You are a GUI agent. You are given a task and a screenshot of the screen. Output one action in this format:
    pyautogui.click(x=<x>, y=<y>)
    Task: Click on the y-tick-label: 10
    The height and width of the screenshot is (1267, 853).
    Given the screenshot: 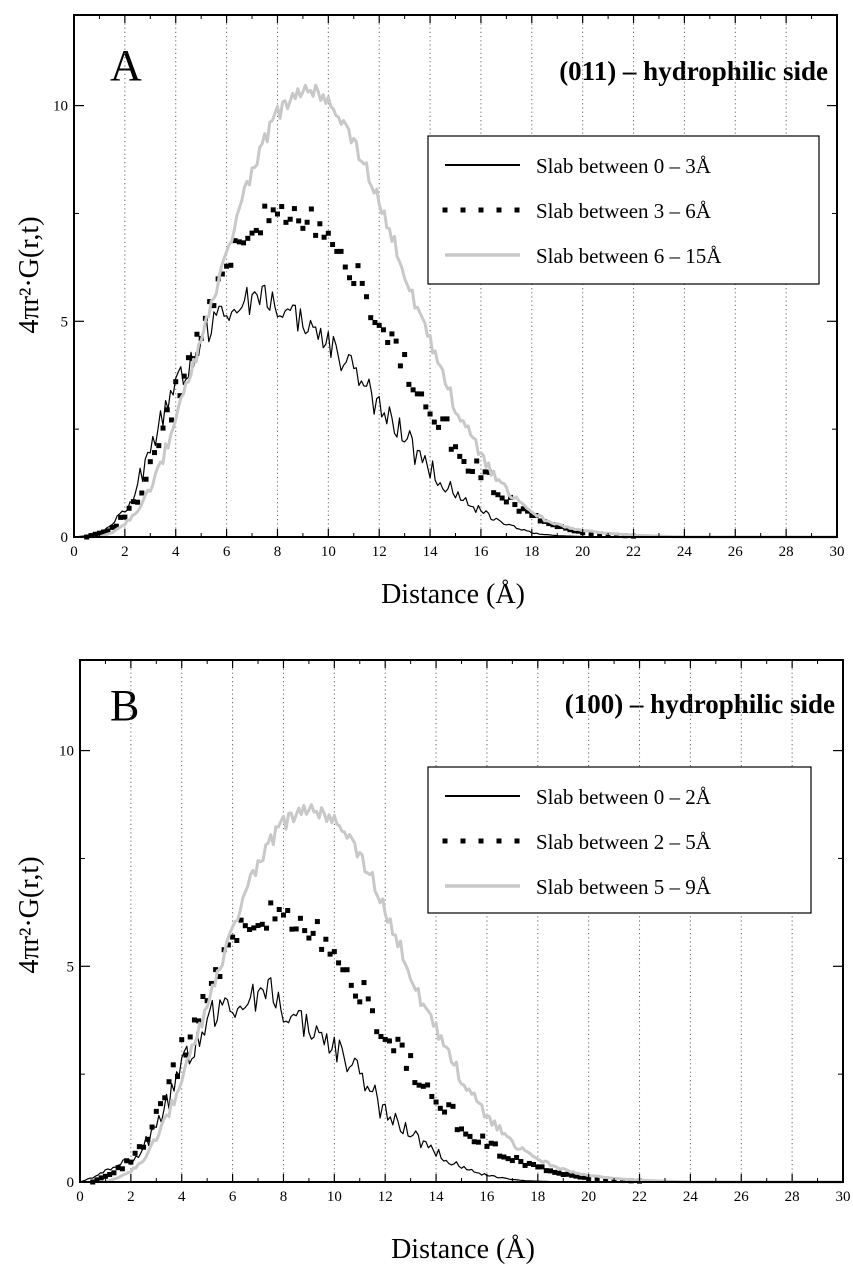 What is the action you would take?
    pyautogui.click(x=66, y=752)
    